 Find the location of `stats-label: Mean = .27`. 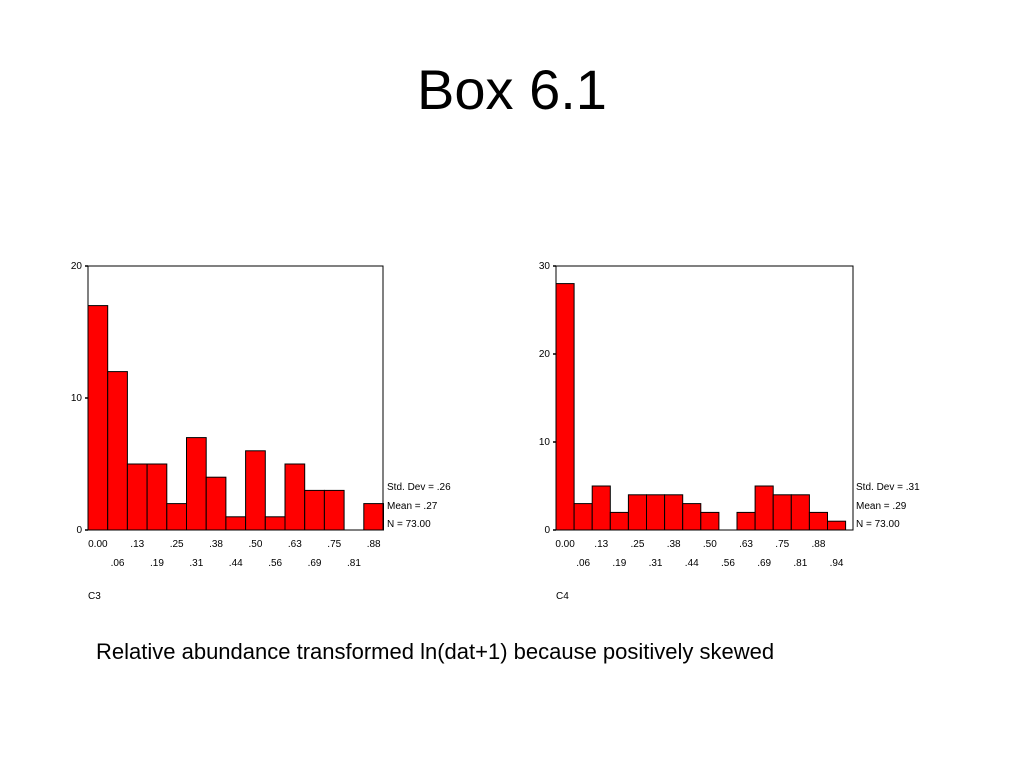

stats-label: Mean = .27 is located at coordinates (412, 506).